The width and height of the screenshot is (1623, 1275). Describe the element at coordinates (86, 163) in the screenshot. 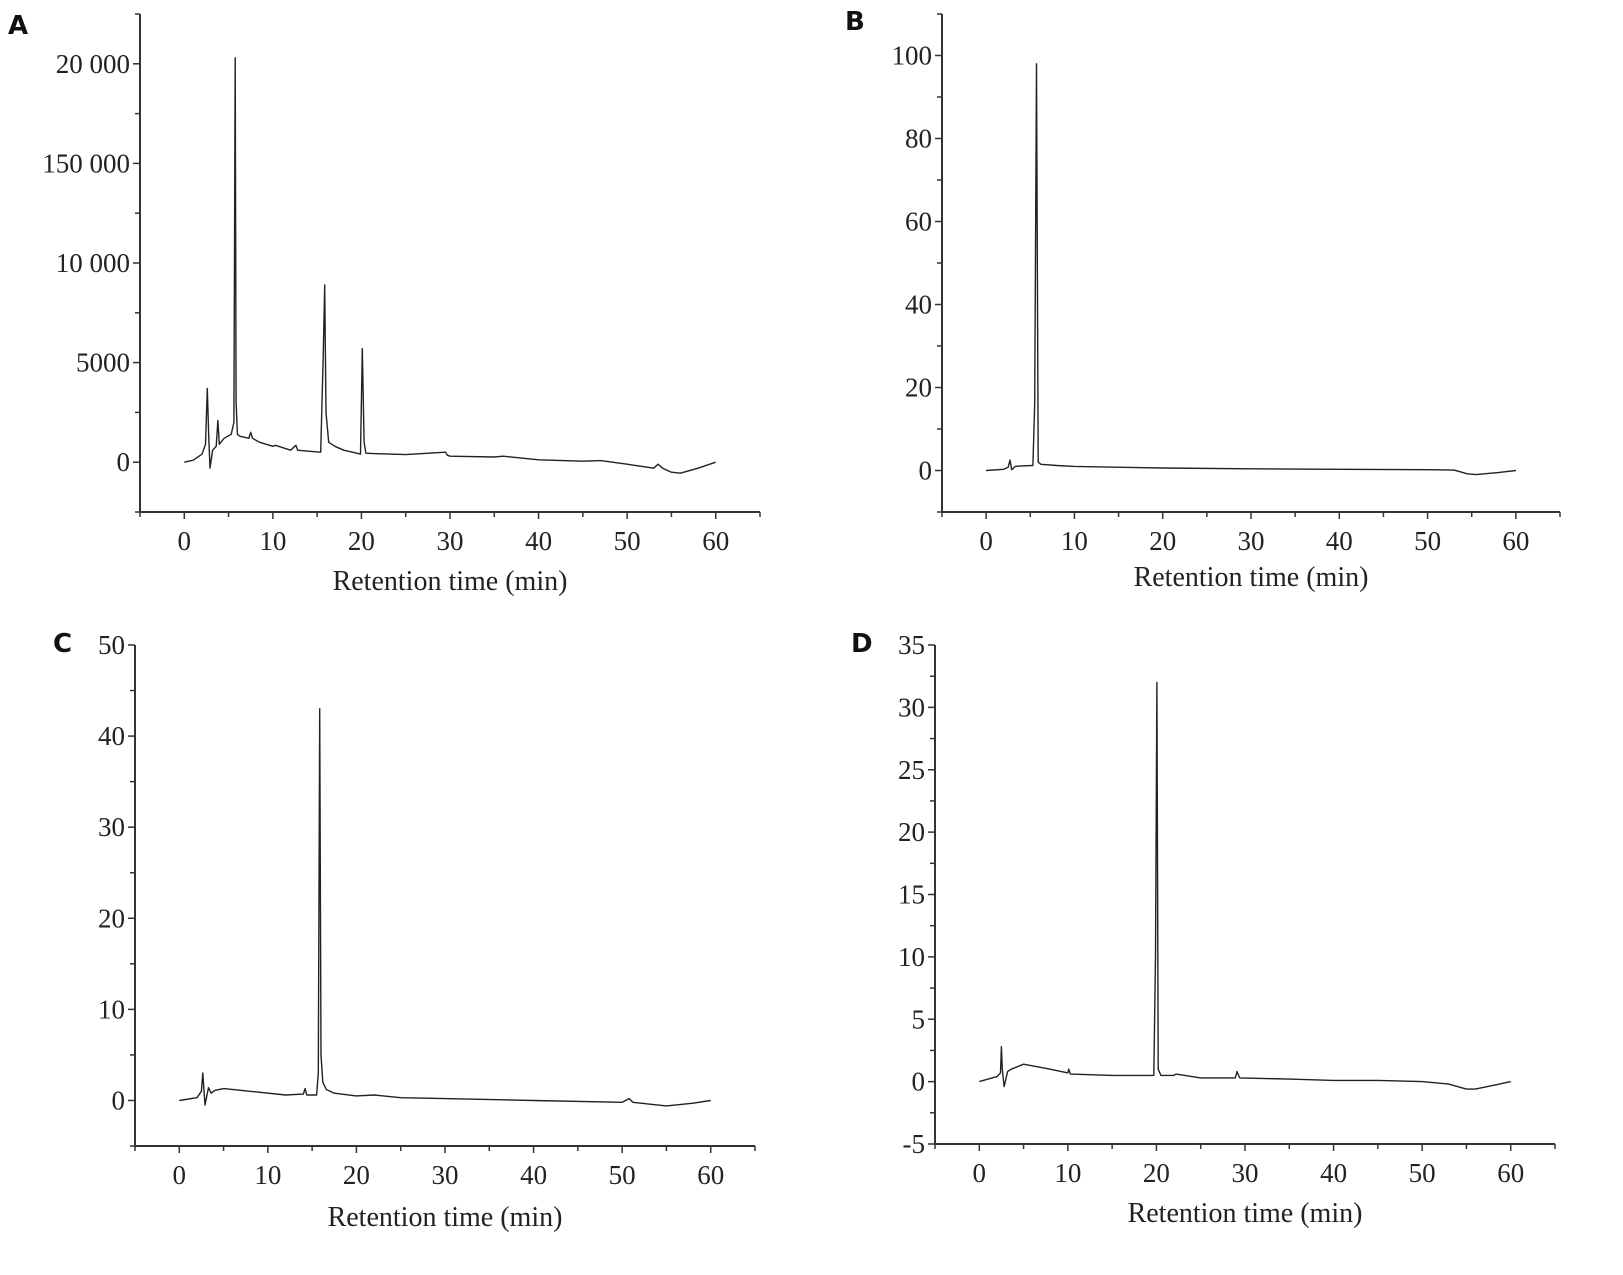

I see `y-tick-label: 150 000` at that location.